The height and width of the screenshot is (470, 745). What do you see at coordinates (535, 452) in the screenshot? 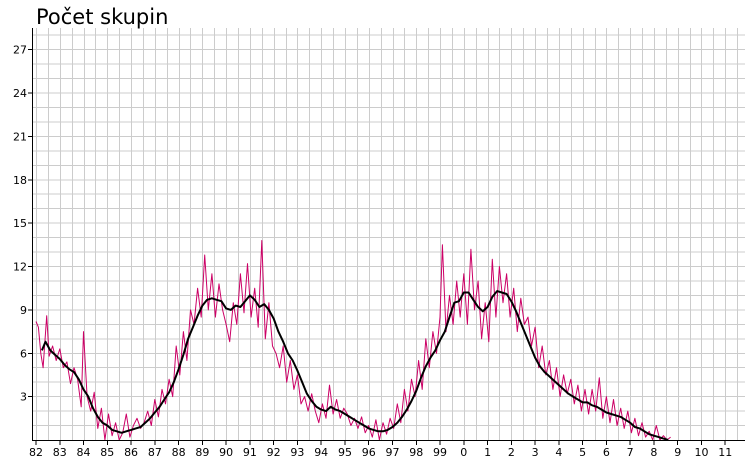
I see `x-tick-label: 3` at bounding box center [535, 452].